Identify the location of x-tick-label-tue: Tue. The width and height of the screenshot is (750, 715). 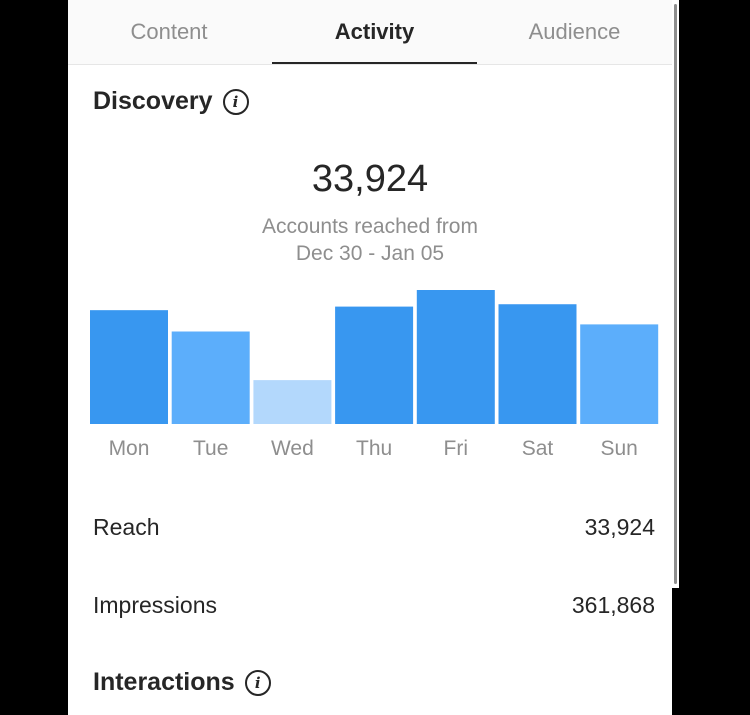
(210, 448).